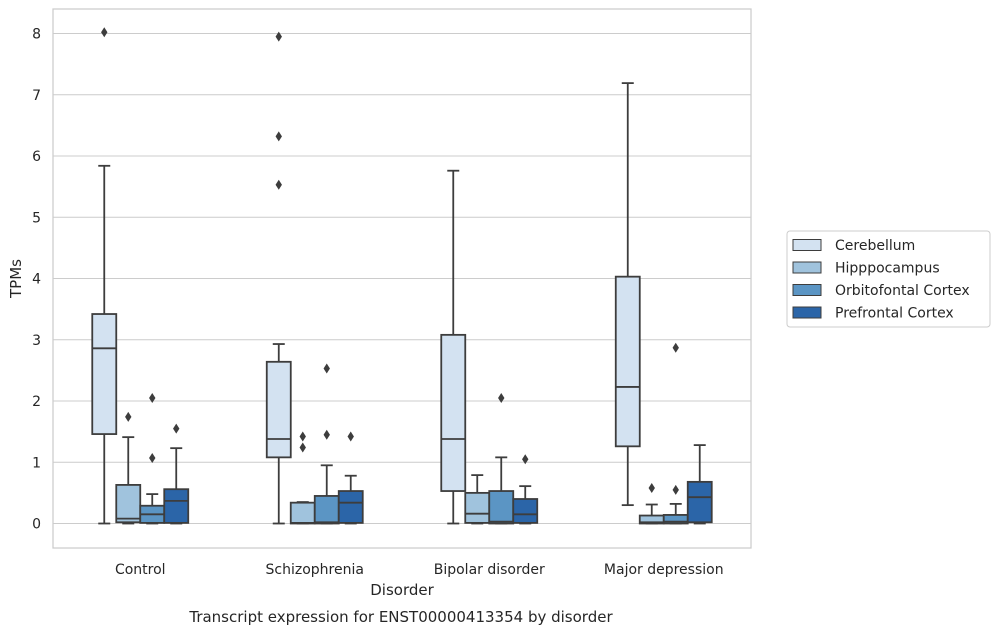  I want to click on legend-label: Cerebellum, so click(875, 246).